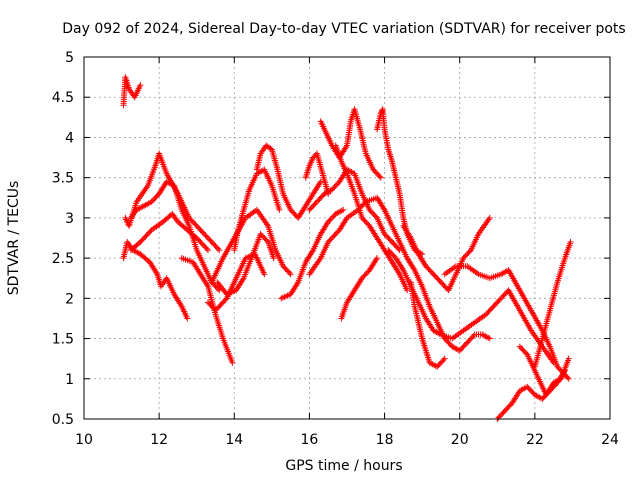  Describe the element at coordinates (234, 440) in the screenshot. I see `x-tick-label: 14` at that location.